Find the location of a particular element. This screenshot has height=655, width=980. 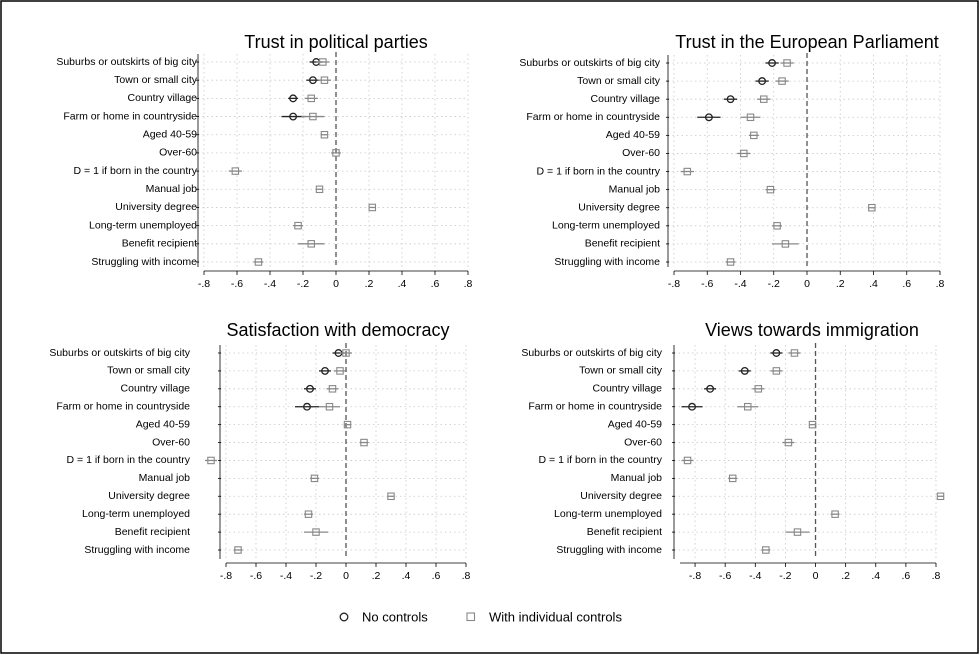

x-tick-label: -.2 is located at coordinates (774, 284).